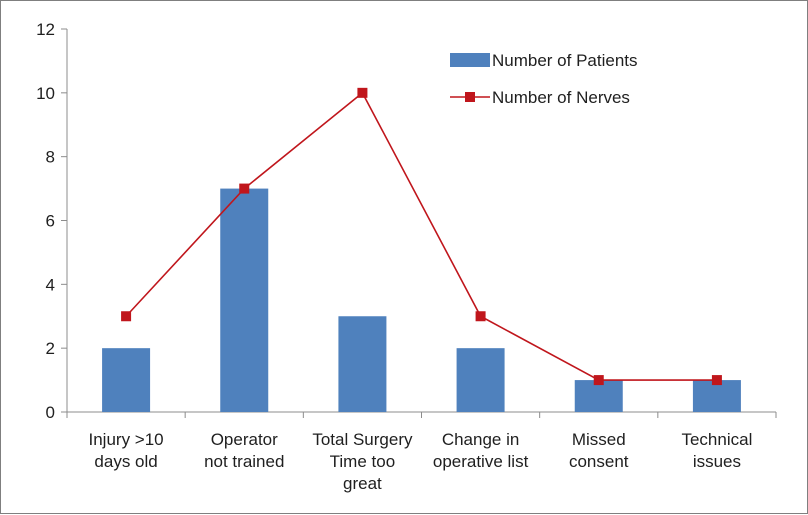  I want to click on legend-label-number-of-nerves: Number of Nerves, so click(561, 97).